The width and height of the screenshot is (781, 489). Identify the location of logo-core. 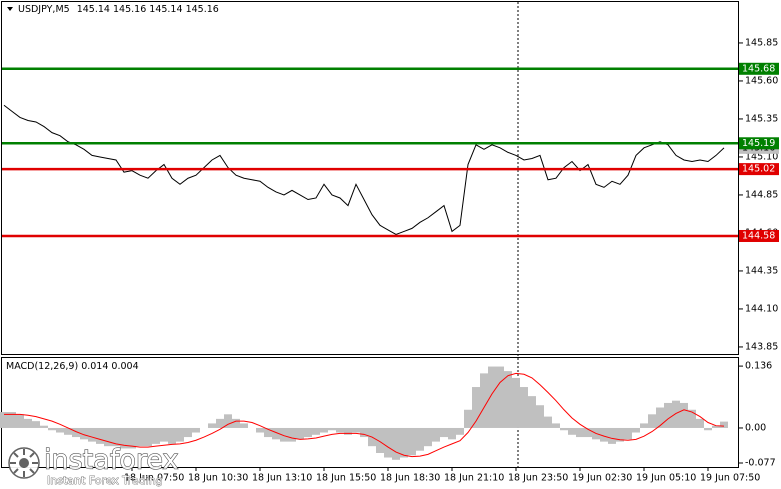
(24, 463).